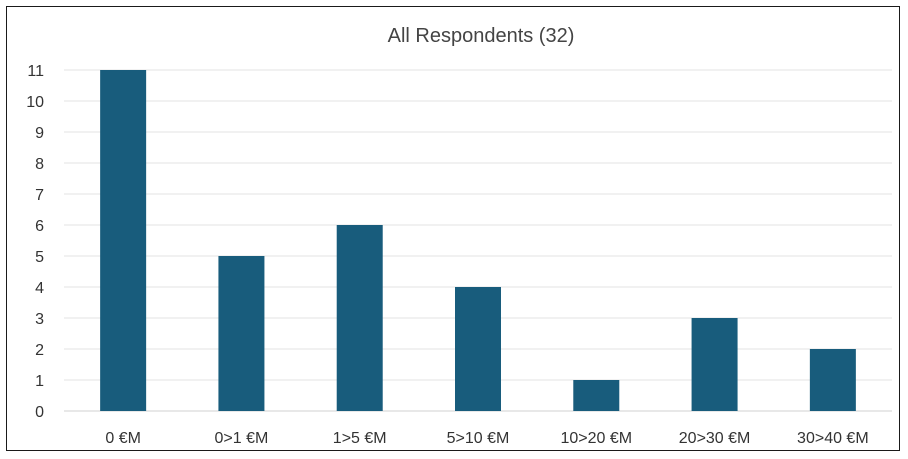 The height and width of the screenshot is (459, 908). Describe the element at coordinates (39, 164) in the screenshot. I see `y-tick-label: 8` at that location.